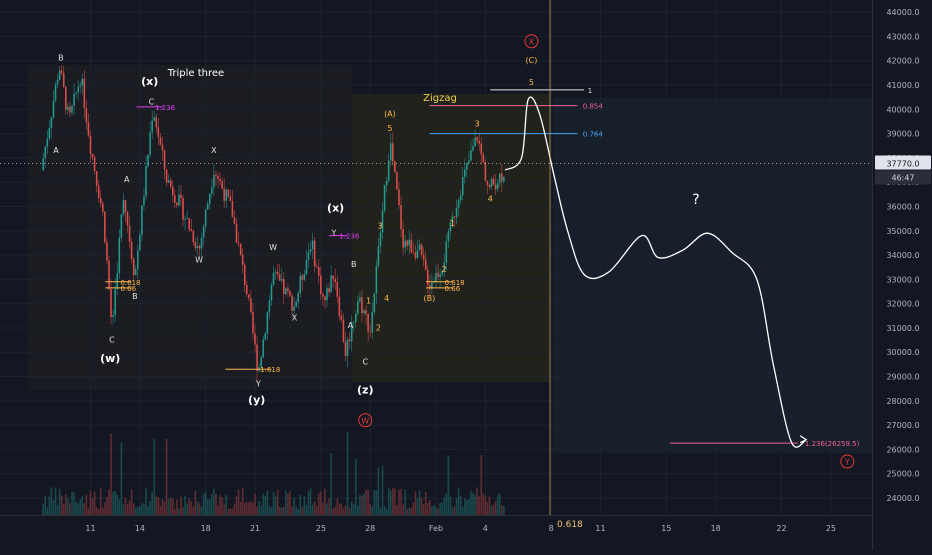 This screenshot has height=555, width=932. I want to click on forecast-arrowhead, so click(803, 439).